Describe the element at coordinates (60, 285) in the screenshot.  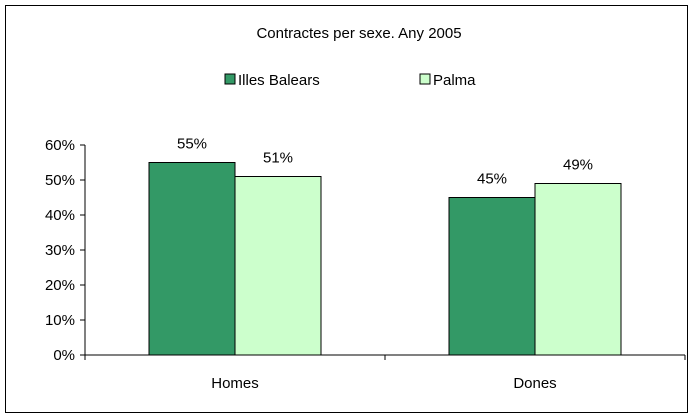
I see `y-tick-label: 20%` at that location.